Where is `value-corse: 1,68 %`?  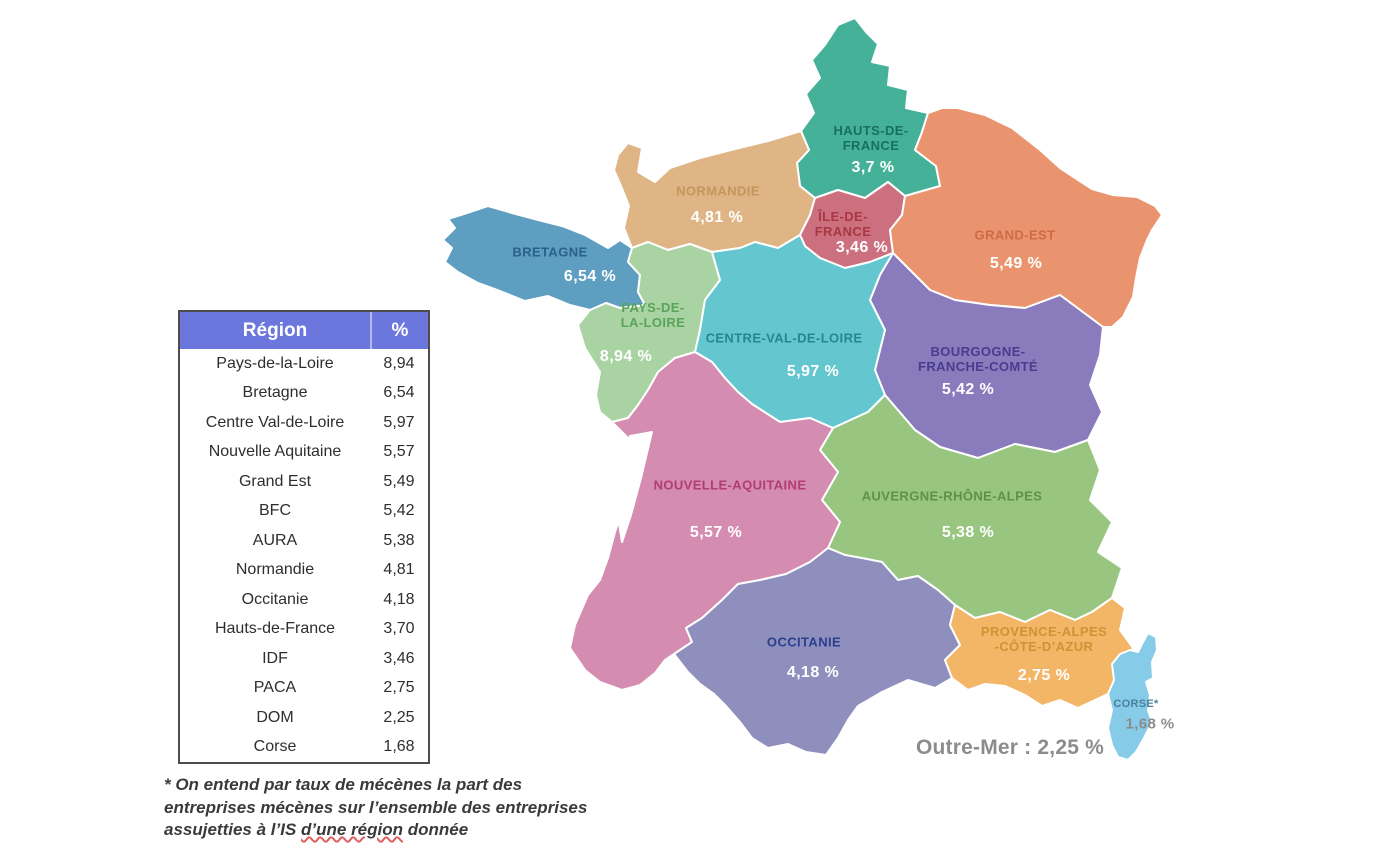
value-corse: 1,68 % is located at coordinates (1150, 724).